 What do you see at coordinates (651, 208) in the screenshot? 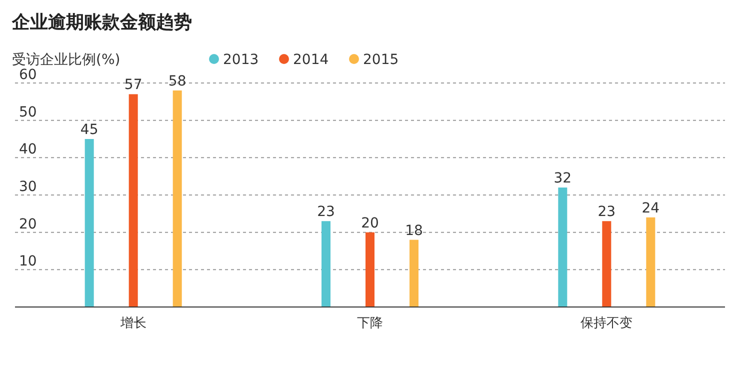
I see `data-label: 24` at bounding box center [651, 208].